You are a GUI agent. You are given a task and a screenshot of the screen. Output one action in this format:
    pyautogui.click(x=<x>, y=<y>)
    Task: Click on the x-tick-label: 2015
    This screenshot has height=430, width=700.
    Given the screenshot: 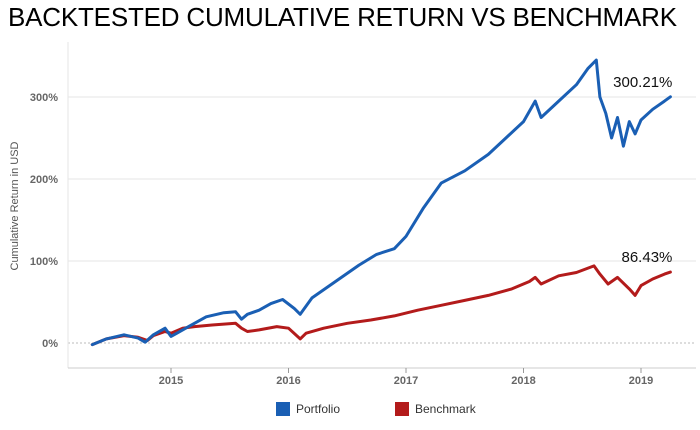 What is the action you would take?
    pyautogui.click(x=171, y=381)
    